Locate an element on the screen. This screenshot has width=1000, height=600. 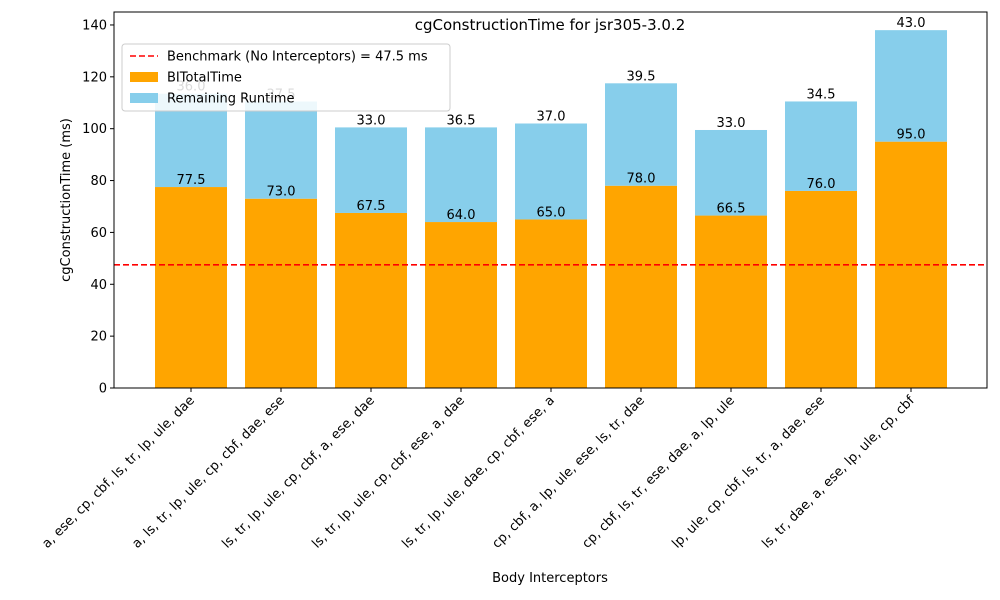
y-axis: 0 20 40 60 80 100 120 140 is located at coordinates (98, 207).